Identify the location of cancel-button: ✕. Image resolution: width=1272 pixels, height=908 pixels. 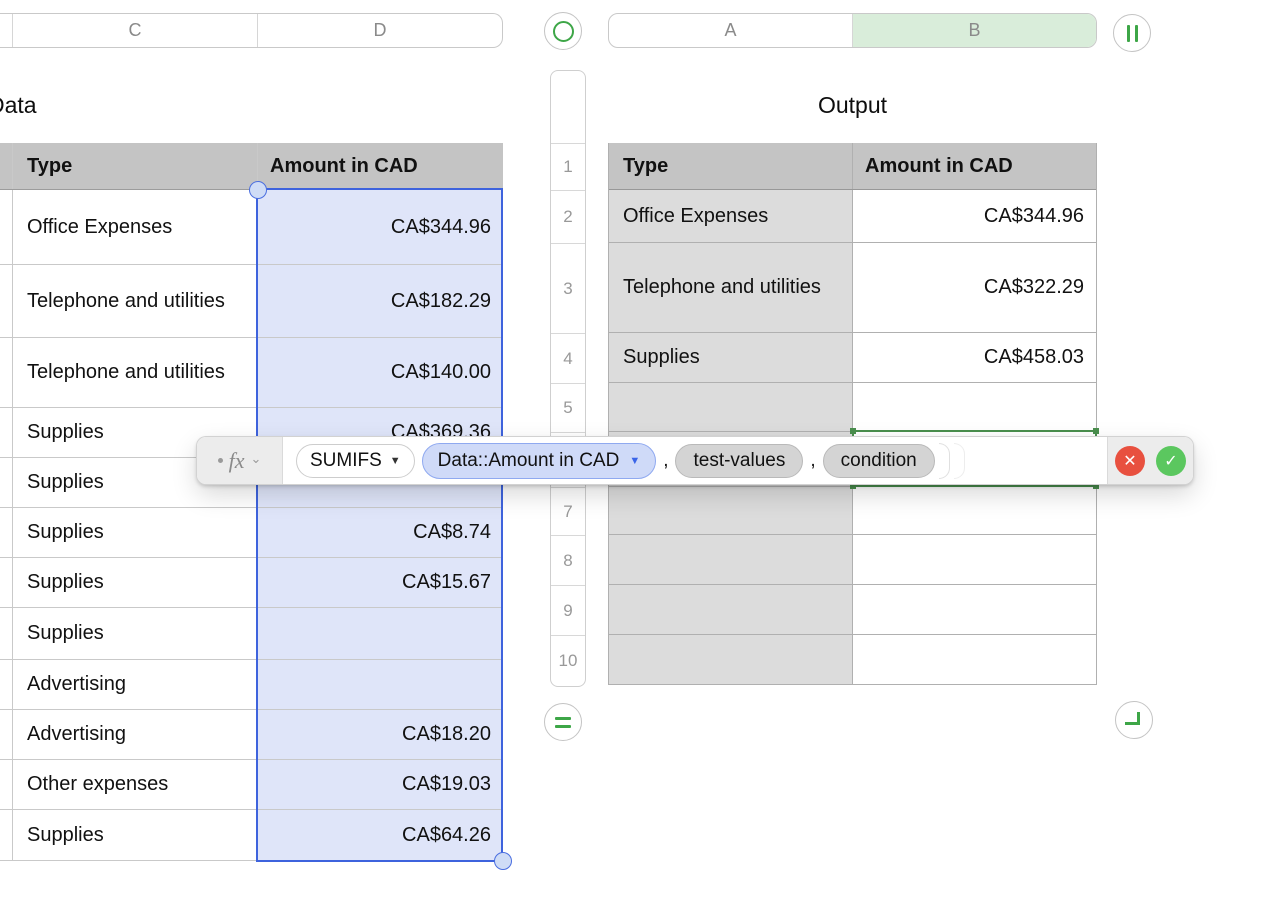
(1130, 460).